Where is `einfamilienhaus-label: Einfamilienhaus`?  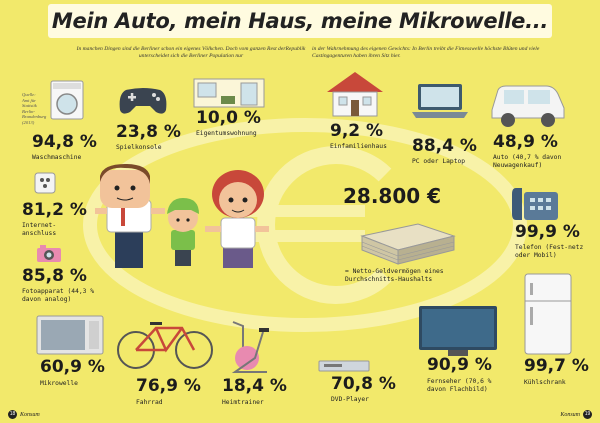 einfamilienhaus-label: Einfamilienhaus is located at coordinates (358, 146).